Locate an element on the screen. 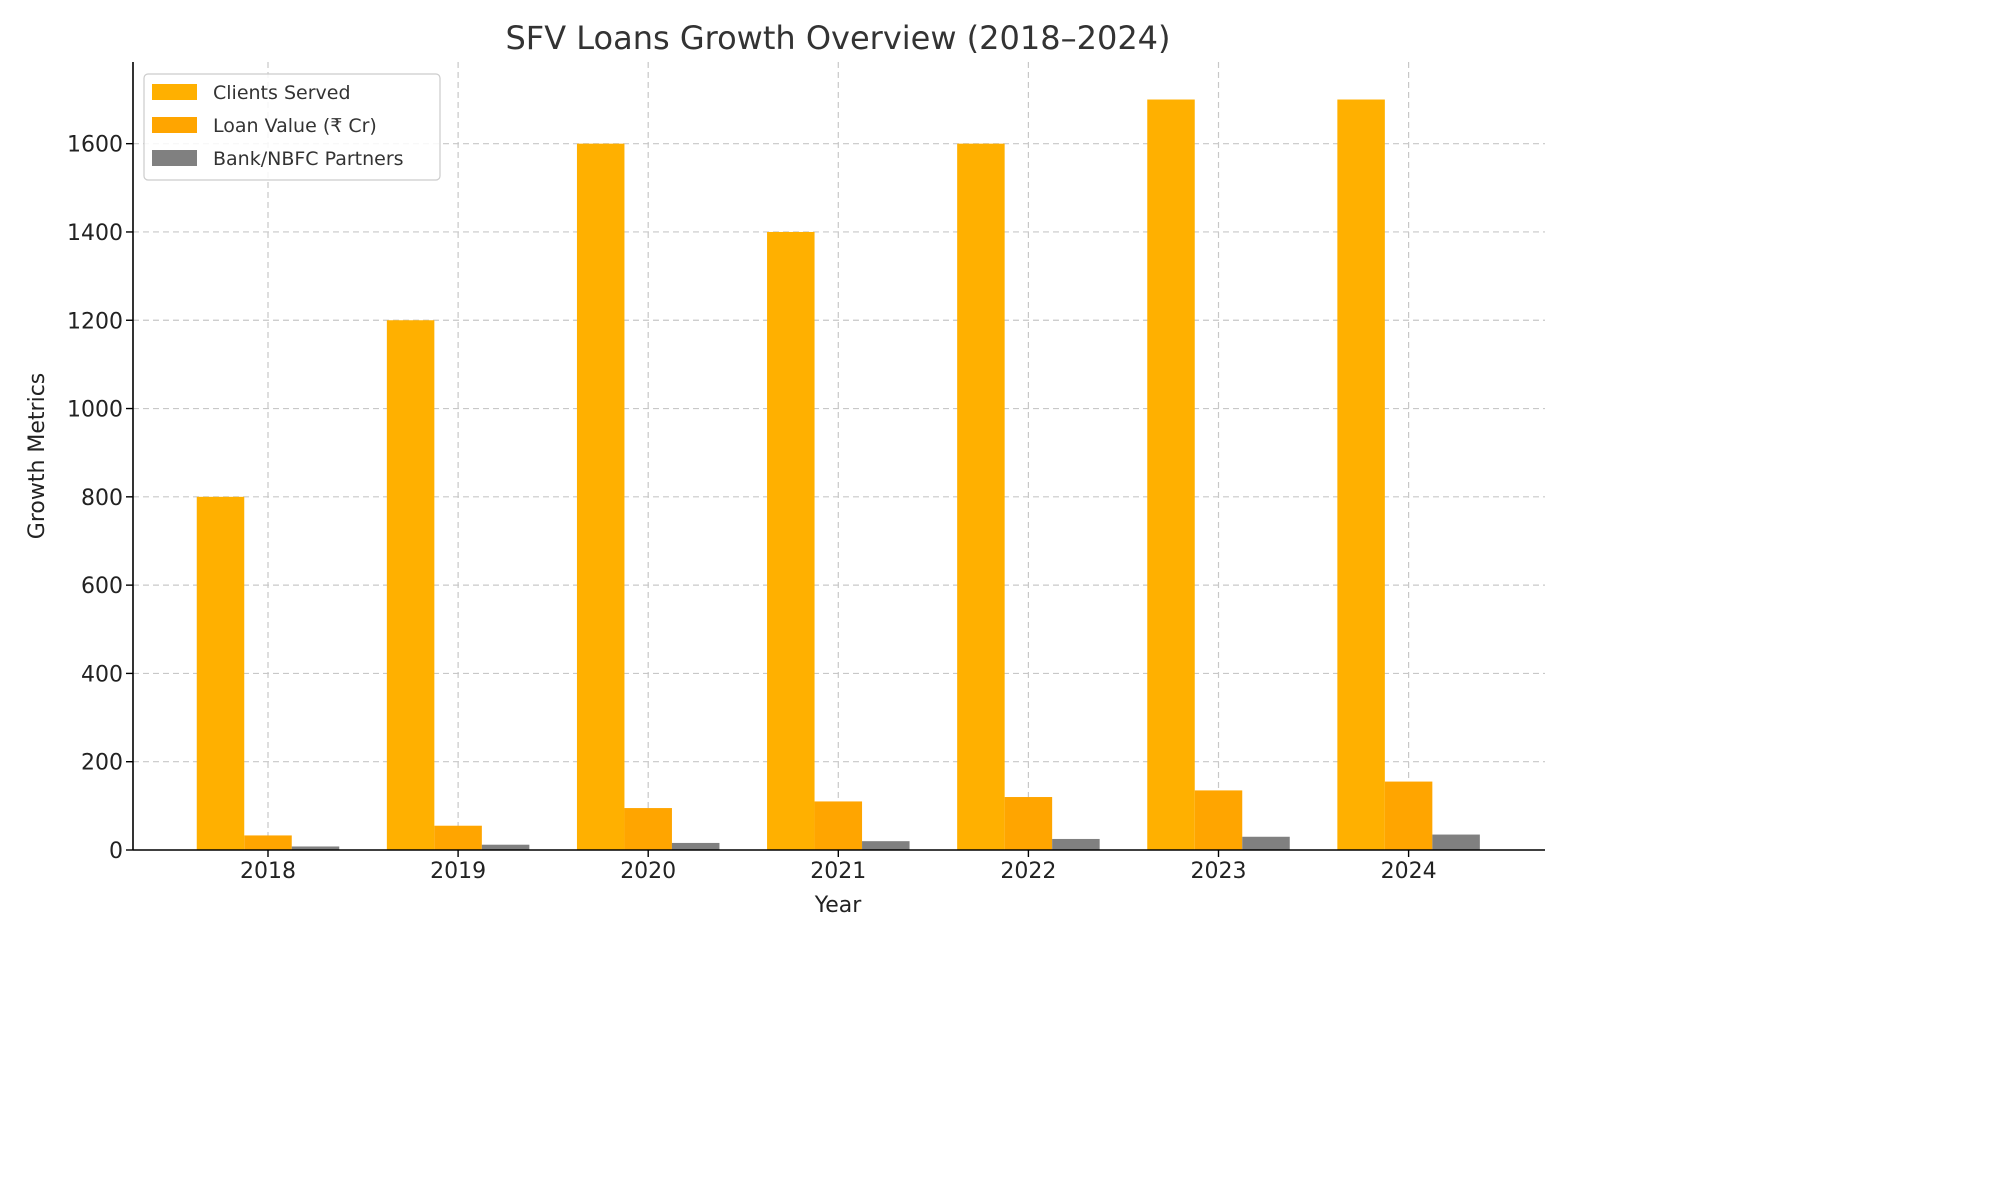  x-tick-labels: 2018 2019 2020 2021 2022 2023 2024 is located at coordinates (838, 867).